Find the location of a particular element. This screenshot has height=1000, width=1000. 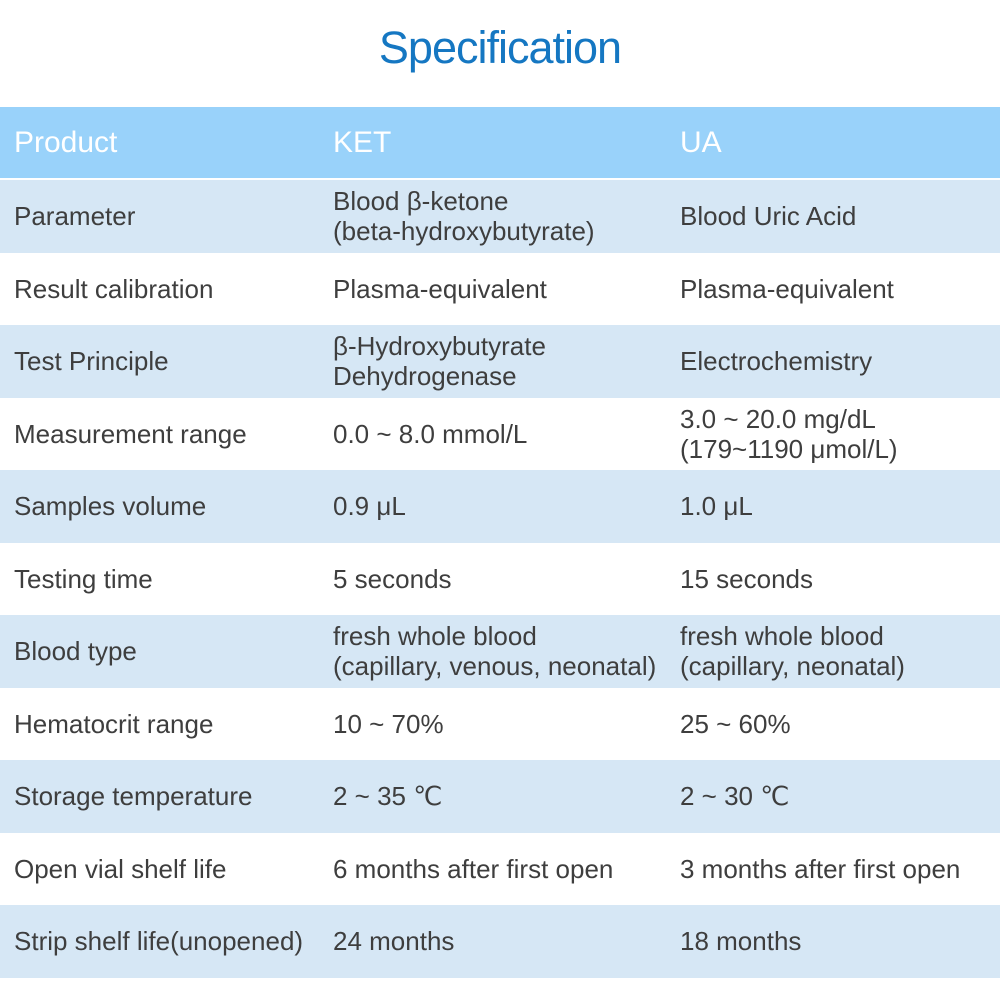

ket-value: β-Hydroxybutyrate Dehydrogenase is located at coordinates (439, 361).